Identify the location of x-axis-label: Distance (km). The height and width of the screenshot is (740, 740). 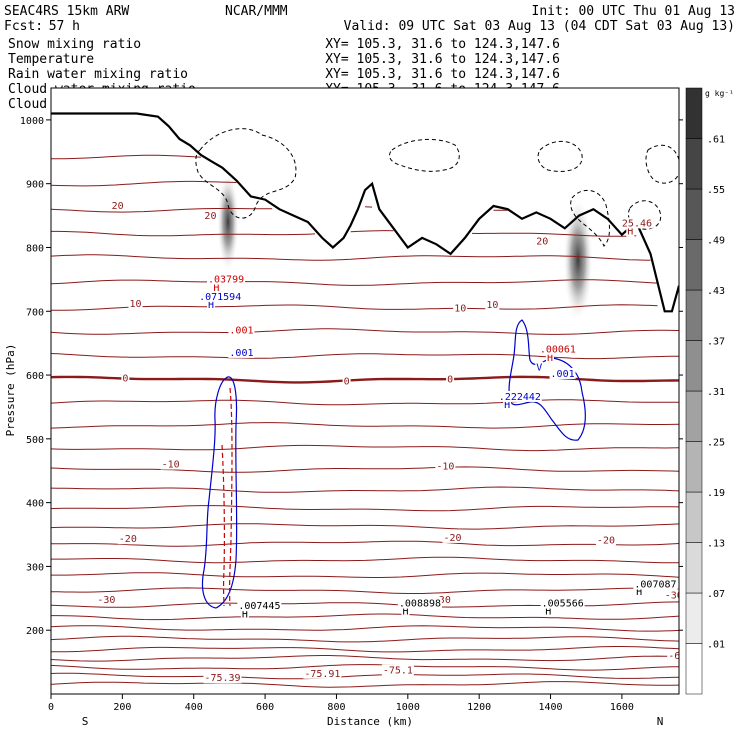
(370, 721).